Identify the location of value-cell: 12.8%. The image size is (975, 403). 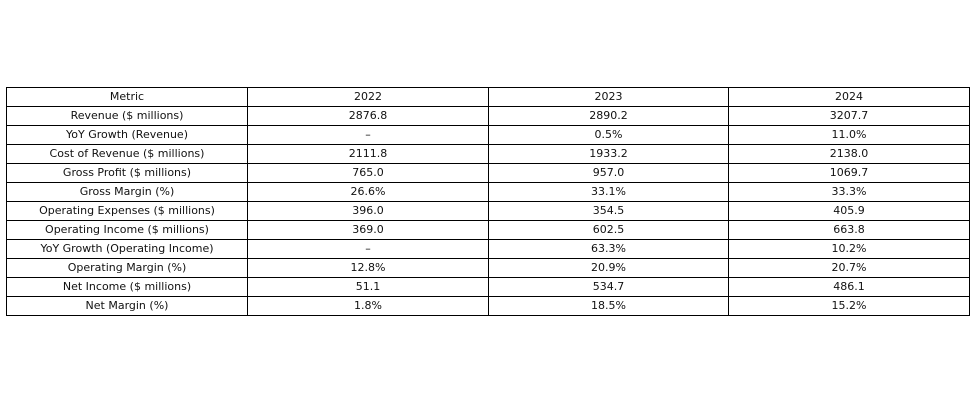
(368, 268).